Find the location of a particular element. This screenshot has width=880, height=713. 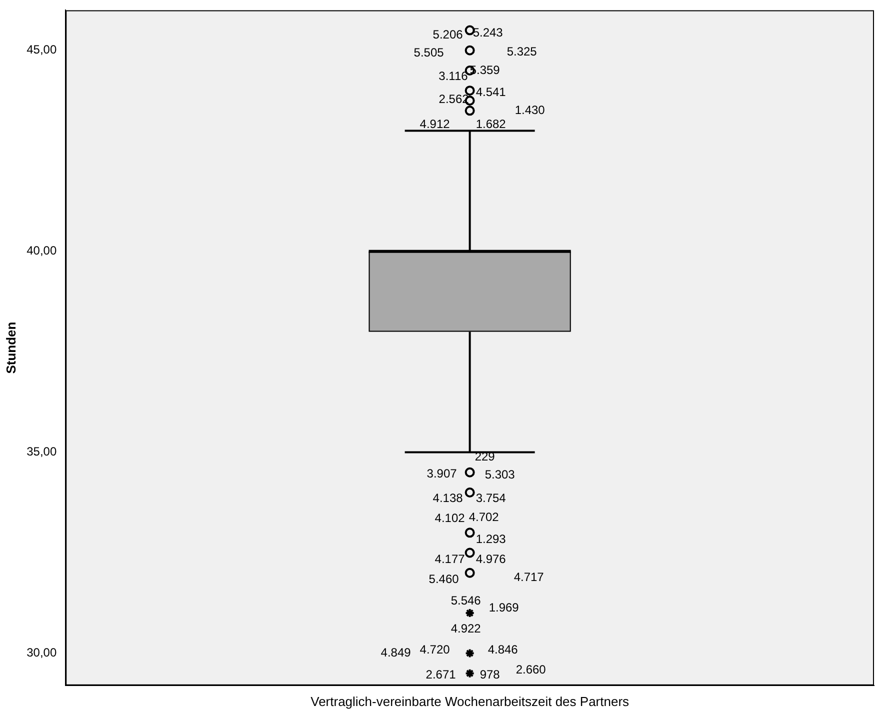

annotation: 5.303 is located at coordinates (500, 475).